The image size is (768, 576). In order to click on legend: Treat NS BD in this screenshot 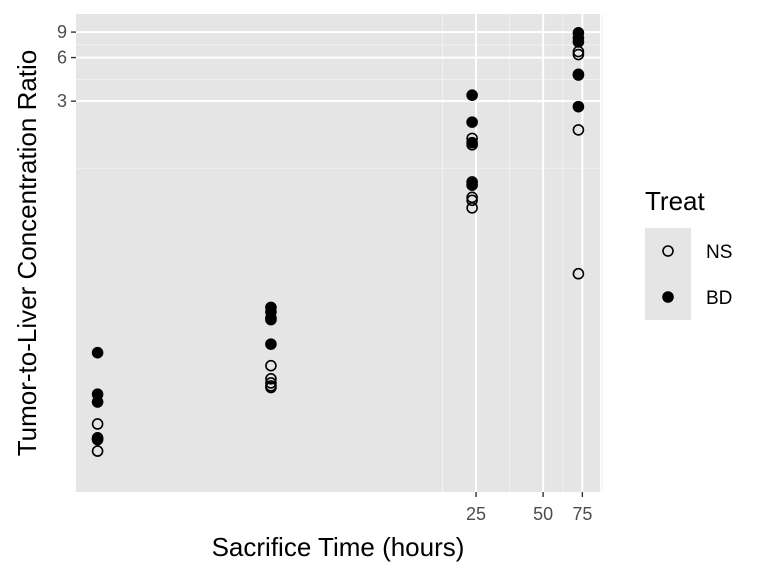, I will do `click(688, 253)`.